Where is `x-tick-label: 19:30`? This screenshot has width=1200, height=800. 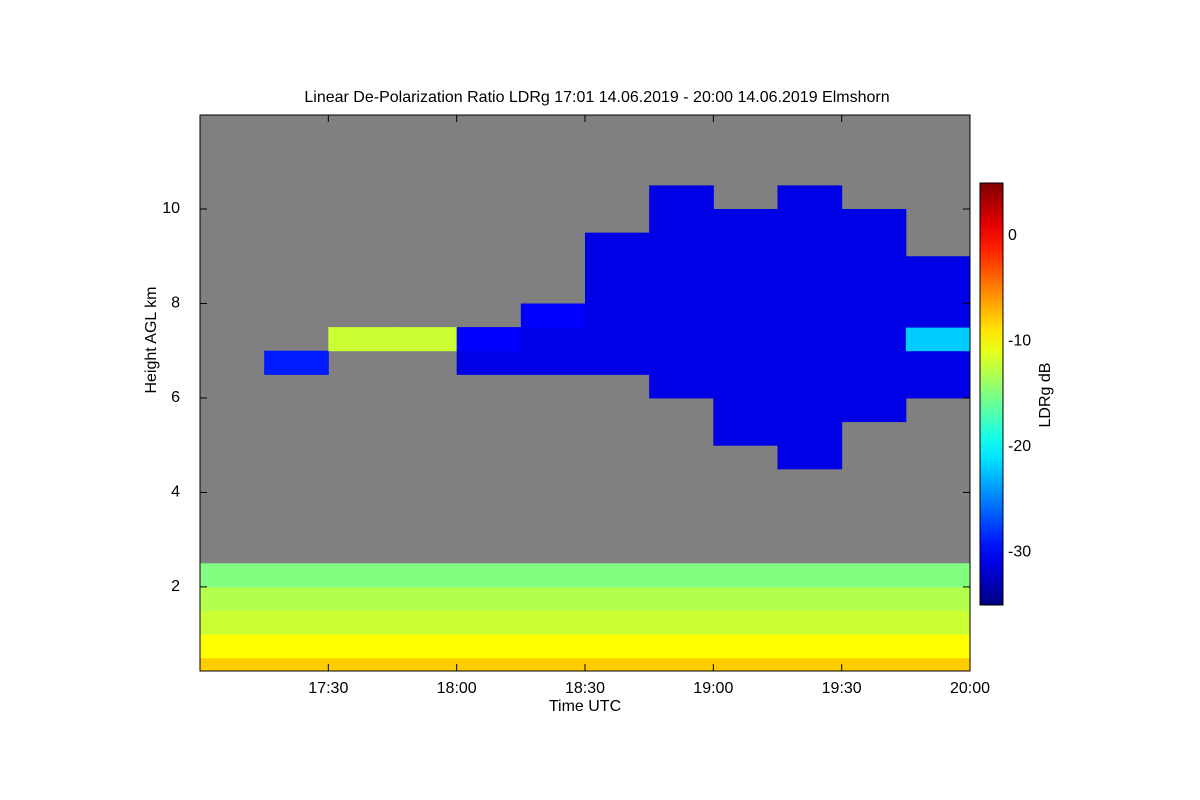 x-tick-label: 19:30 is located at coordinates (842, 688).